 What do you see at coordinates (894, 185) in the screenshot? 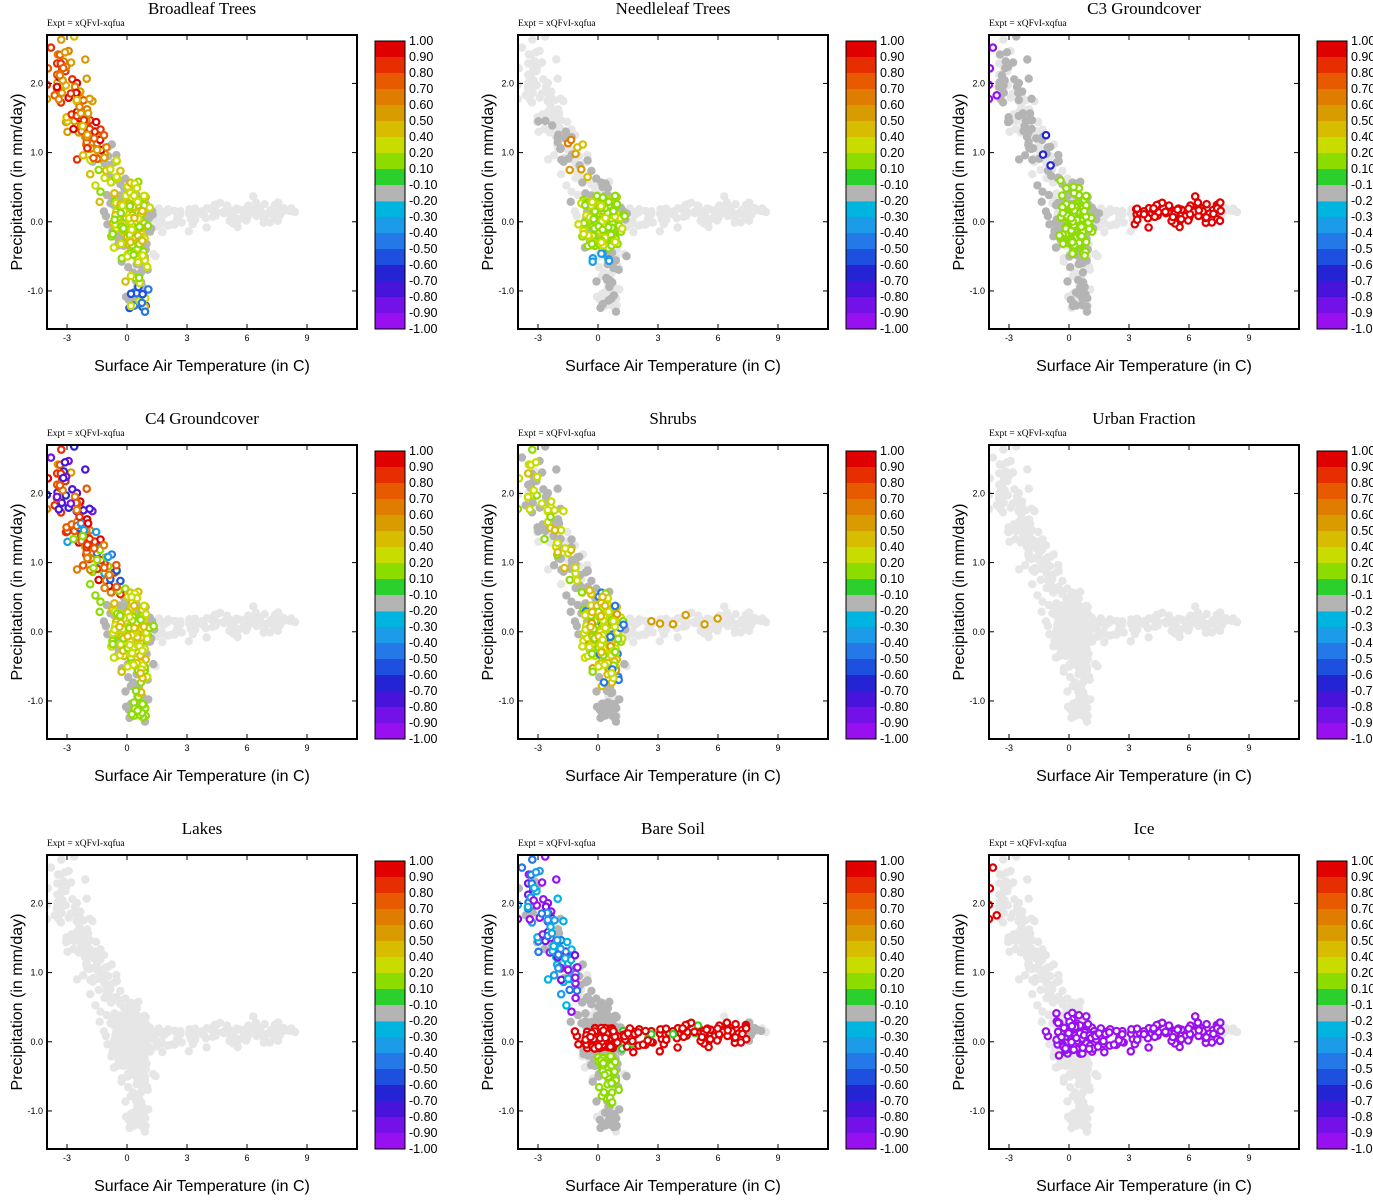
I see `colorbar-tick-label: -0.10` at bounding box center [894, 185].